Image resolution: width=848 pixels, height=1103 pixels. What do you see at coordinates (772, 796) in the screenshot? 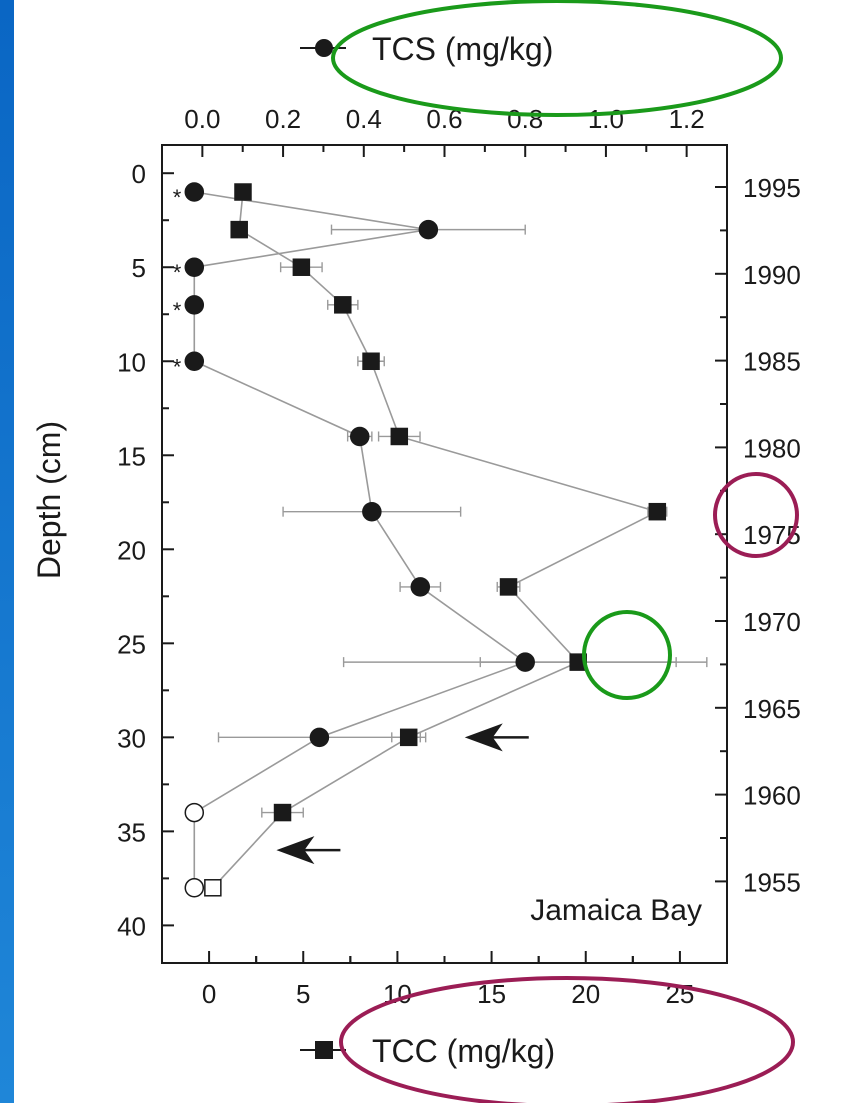
I see `right-tick-label: 1960` at bounding box center [772, 796].